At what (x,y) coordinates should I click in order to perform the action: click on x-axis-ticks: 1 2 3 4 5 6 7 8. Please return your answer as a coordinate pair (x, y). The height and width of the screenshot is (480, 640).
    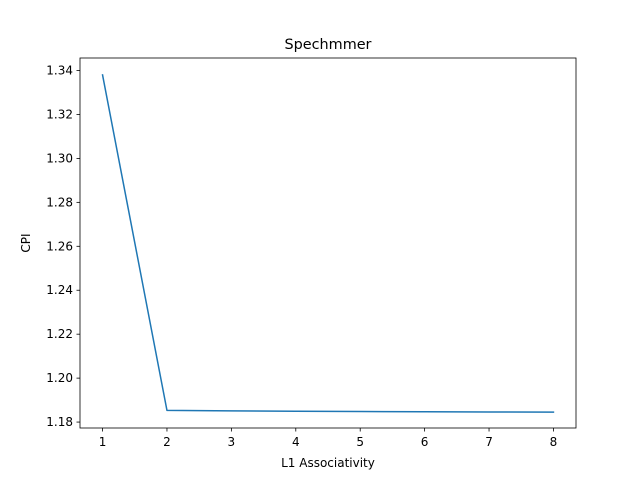
    Looking at the image, I should click on (328, 438).